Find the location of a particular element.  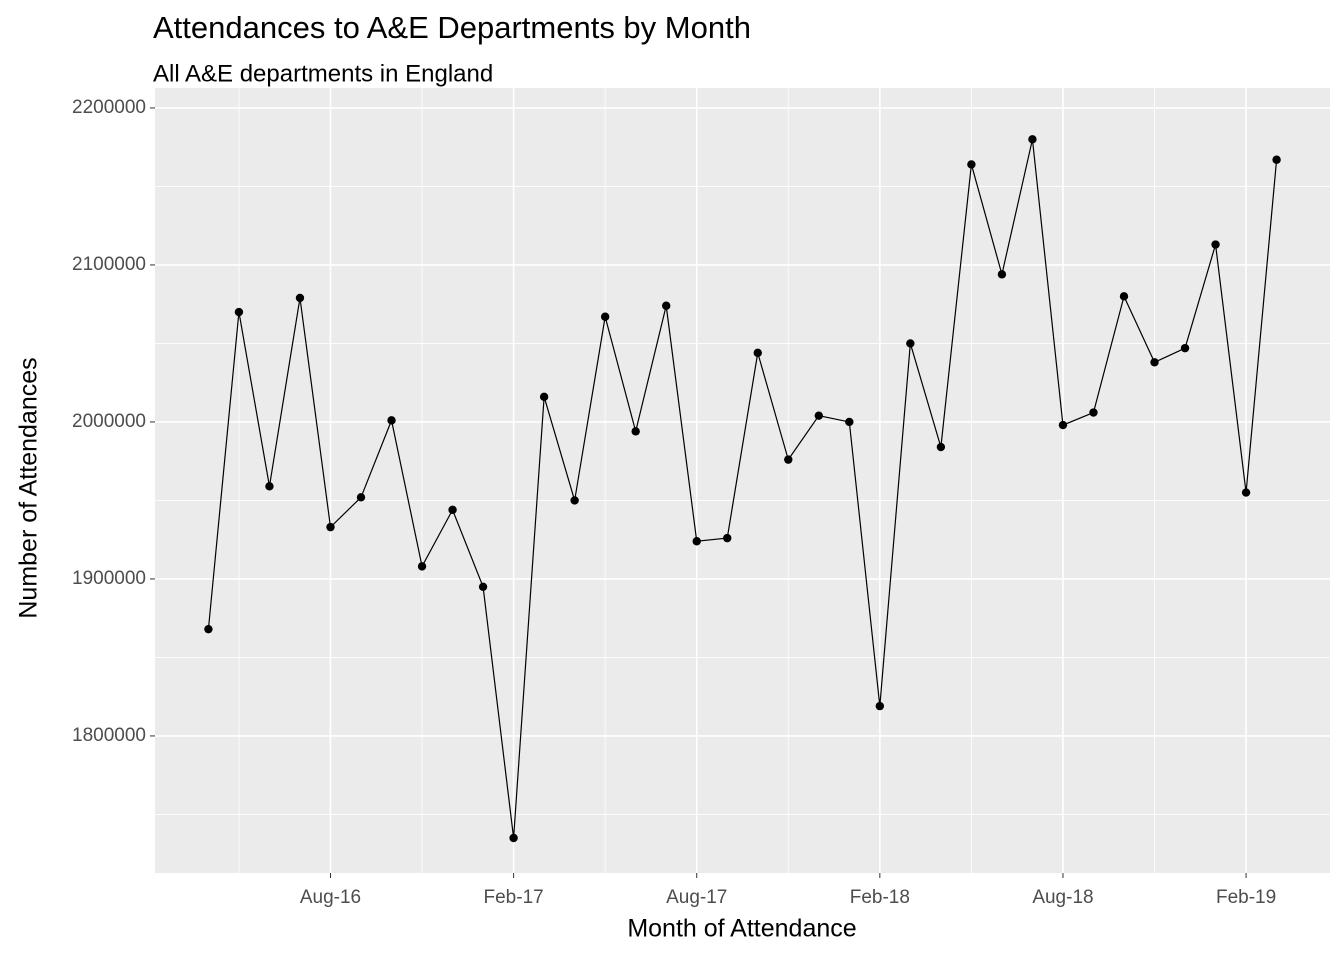

y-tick-label: 1900000 is located at coordinates (109, 578).